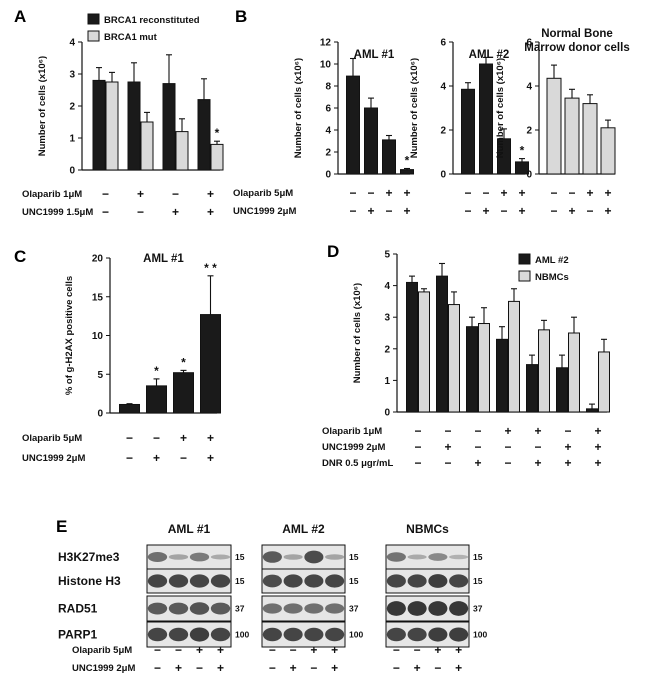 The height and width of the screenshot is (681, 650). I want to click on panel-letter-e: E, so click(61, 526).